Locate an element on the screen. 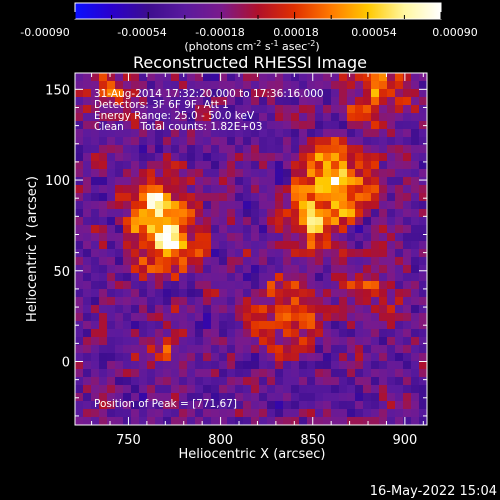 This screenshot has width=500, height=500. y-tick-label: 50 is located at coordinates (61, 272).